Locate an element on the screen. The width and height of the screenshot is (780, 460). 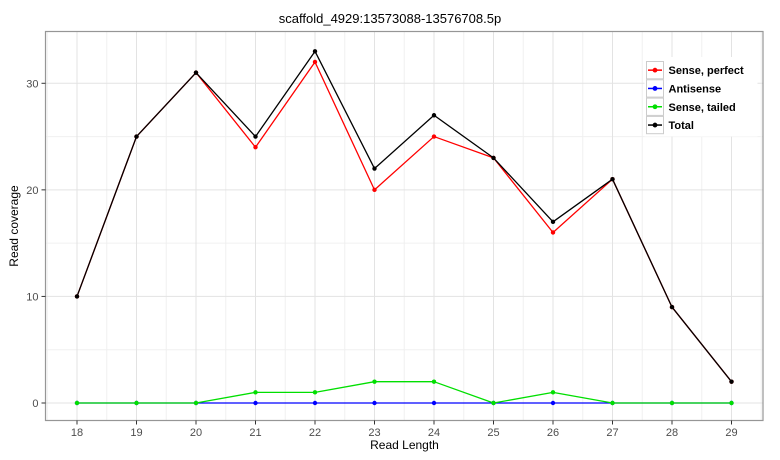
x-tick-label: 27 is located at coordinates (612, 433).